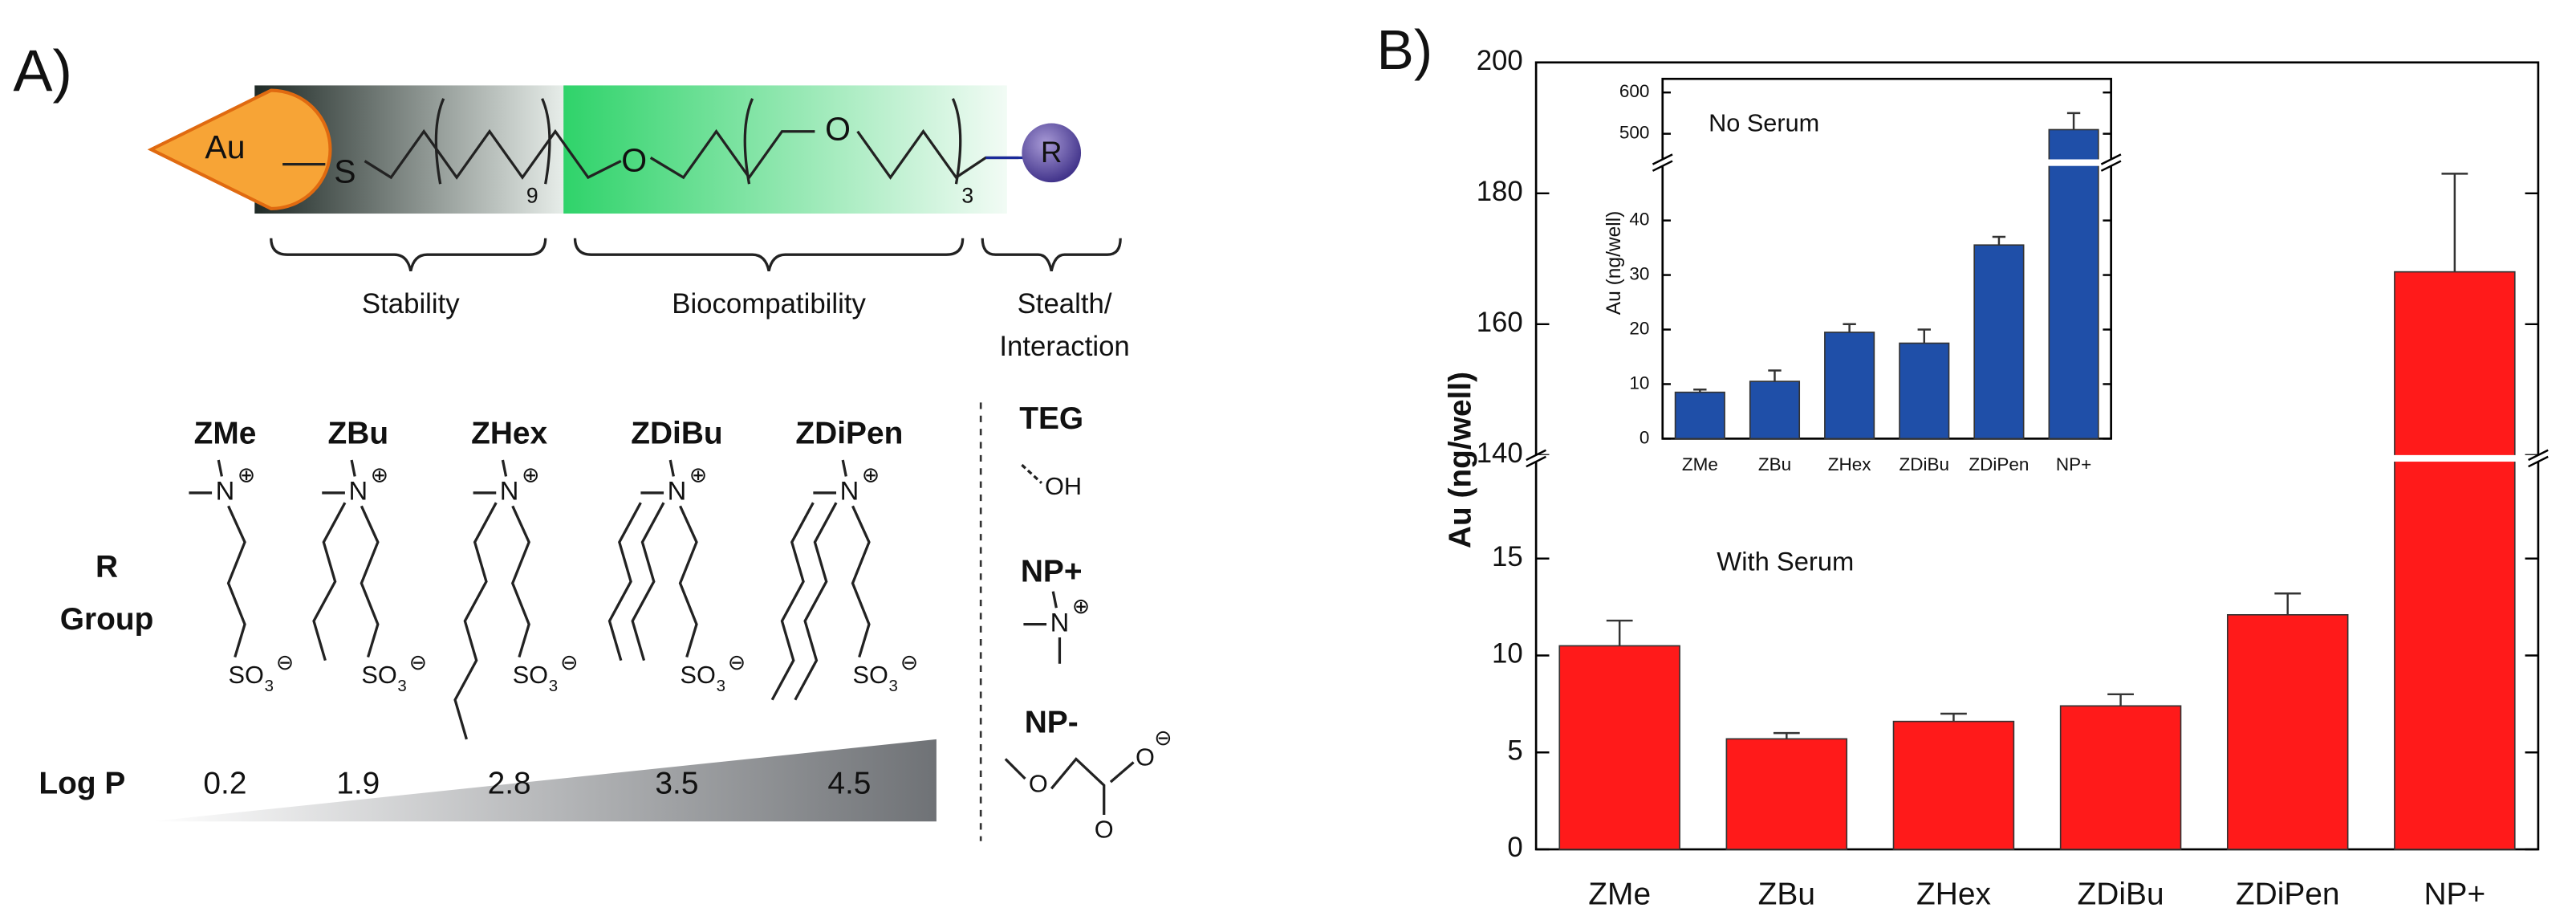  What do you see at coordinates (1500, 453) in the screenshot?
I see `y-tick-label: 140` at bounding box center [1500, 453].